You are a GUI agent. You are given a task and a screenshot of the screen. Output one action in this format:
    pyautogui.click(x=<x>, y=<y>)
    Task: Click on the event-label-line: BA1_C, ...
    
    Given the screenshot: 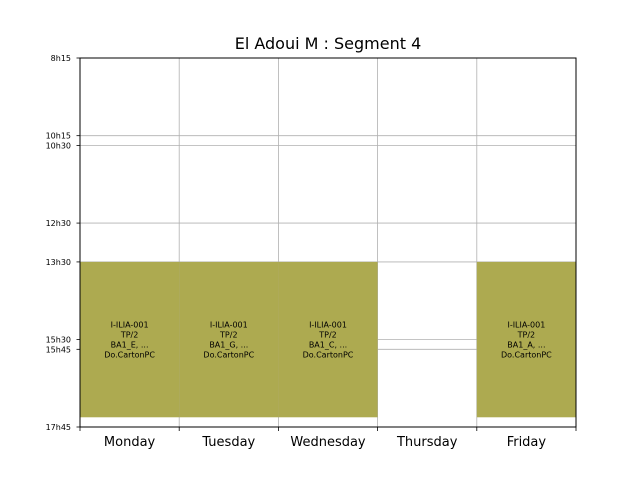 What is the action you would take?
    pyautogui.click(x=328, y=345)
    